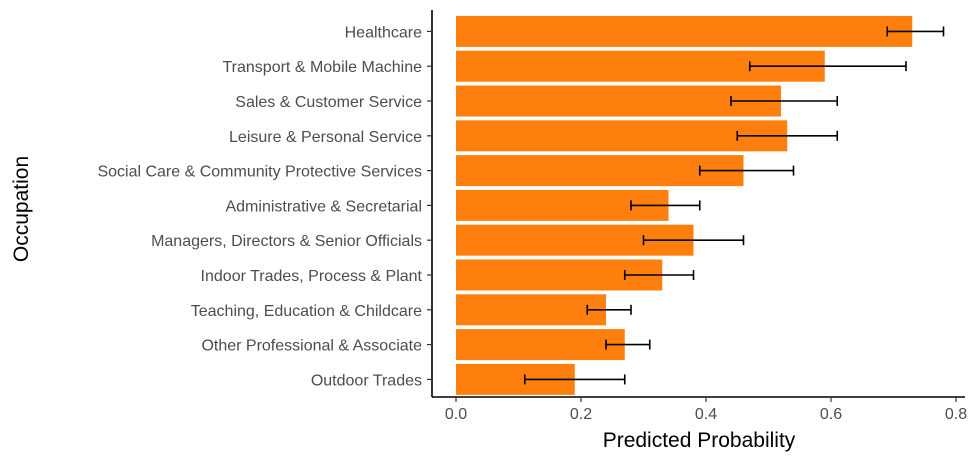 The height and width of the screenshot is (456, 977). I want to click on x-tick-label: 0.2, so click(581, 414).